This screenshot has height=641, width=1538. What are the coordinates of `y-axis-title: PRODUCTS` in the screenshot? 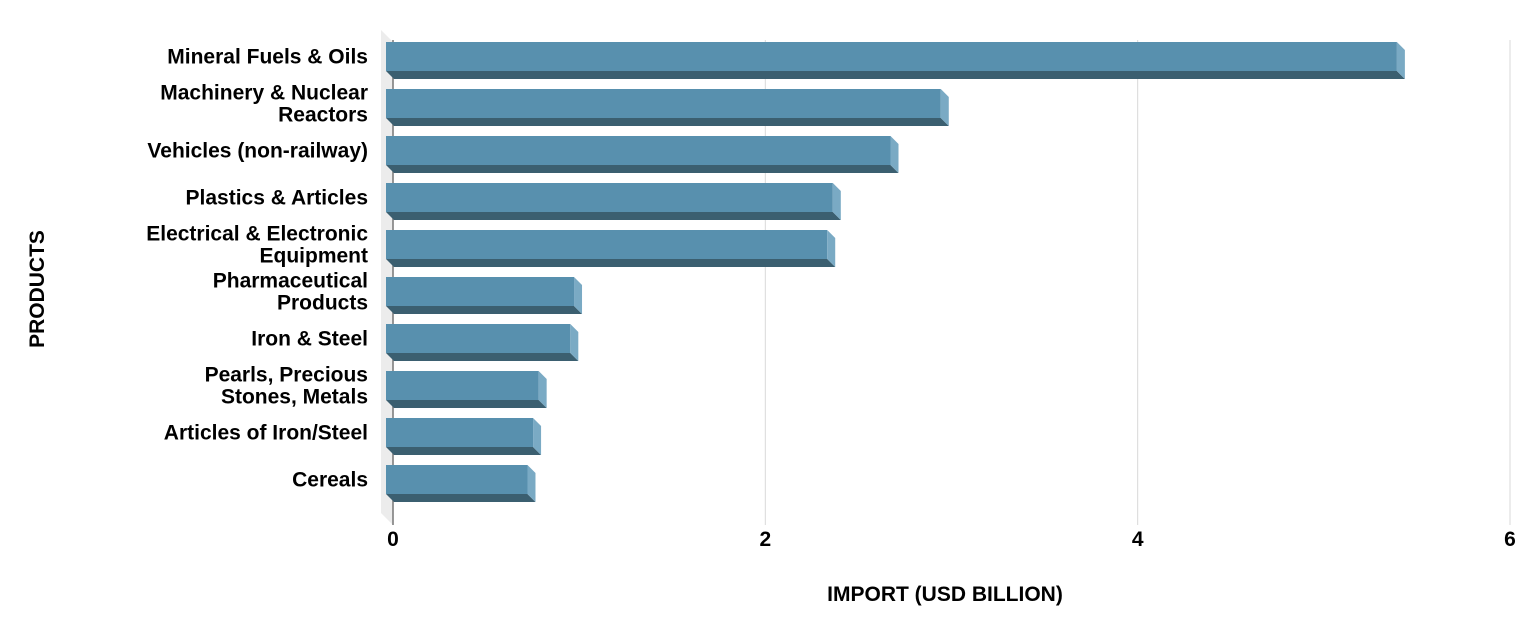 It's located at (37, 289).